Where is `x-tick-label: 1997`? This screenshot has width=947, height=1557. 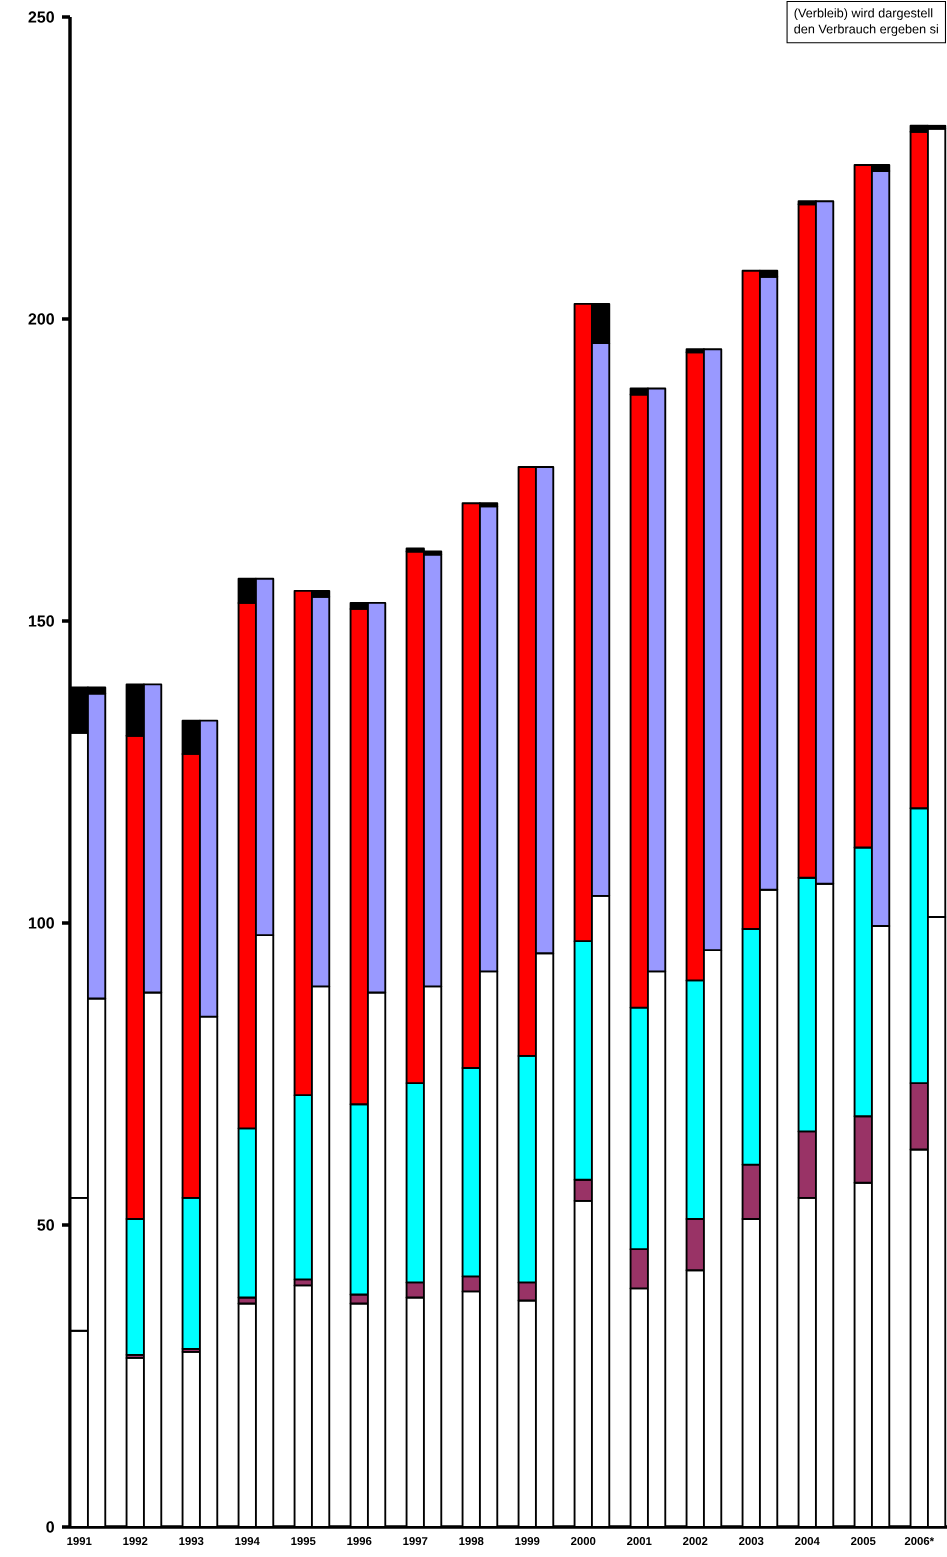
x-tick-label: 1997 is located at coordinates (415, 1541).